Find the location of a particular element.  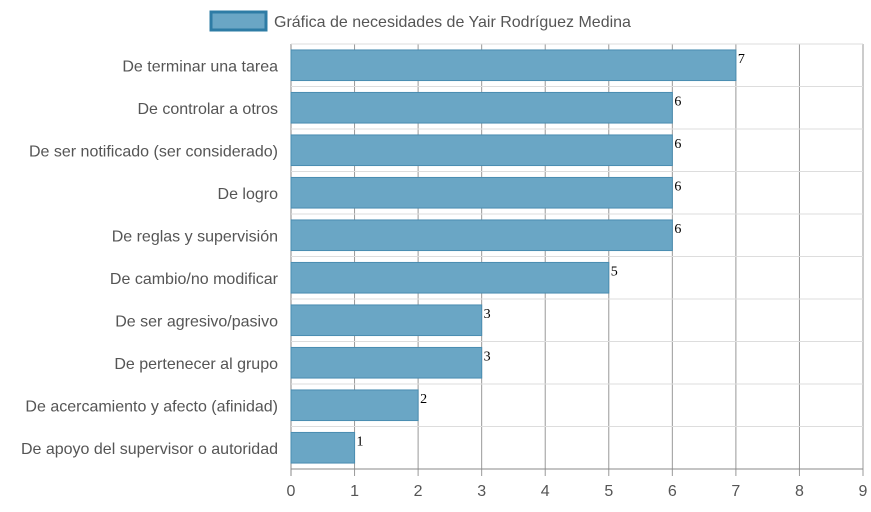

category-label: De pertenecer al grupo is located at coordinates (196, 364).